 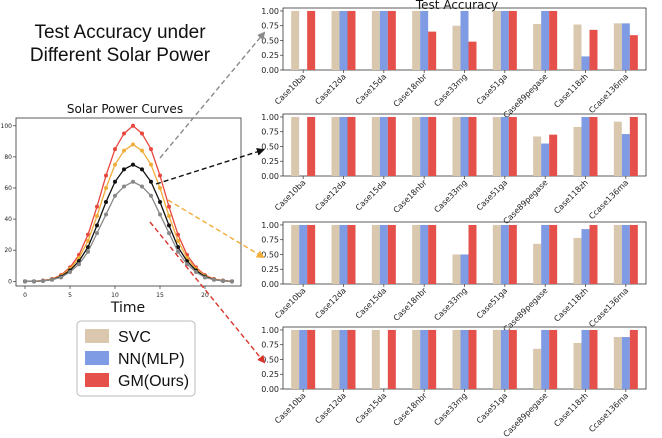 I want to click on solar-xtick-label: 15, so click(x=160, y=295).